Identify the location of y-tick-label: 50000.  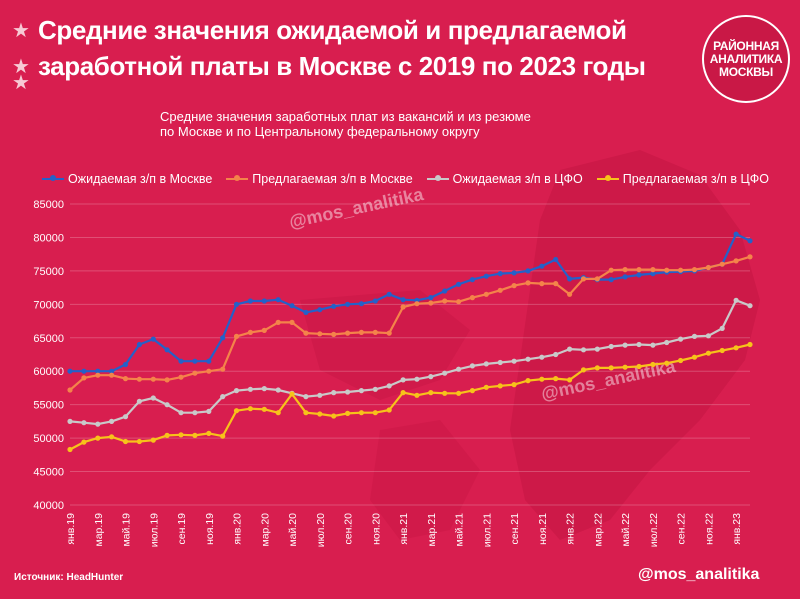
(48, 439).